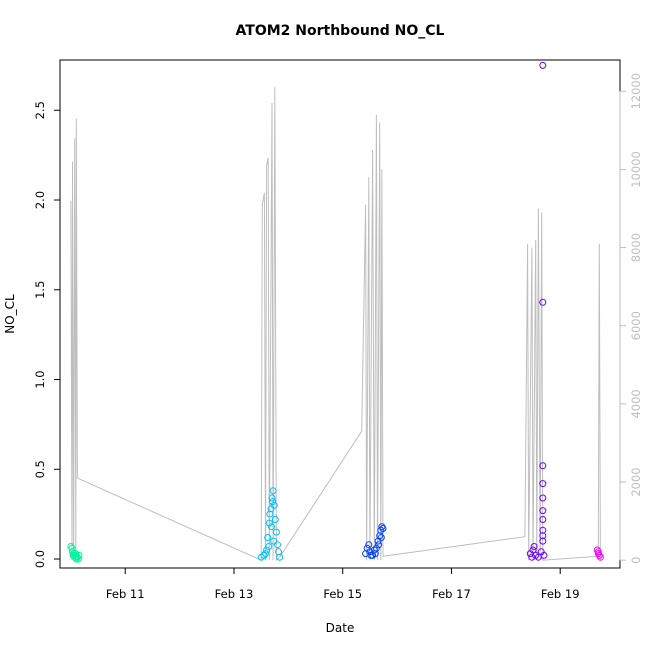 The width and height of the screenshot is (650, 655). I want to click on y2-tick-label-1: 0, so click(636, 560).